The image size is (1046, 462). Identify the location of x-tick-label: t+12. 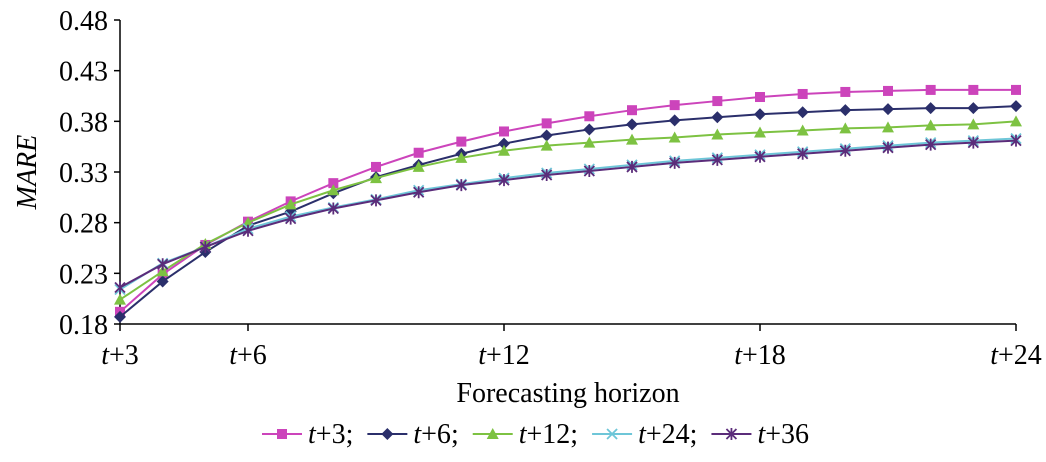
(504, 355).